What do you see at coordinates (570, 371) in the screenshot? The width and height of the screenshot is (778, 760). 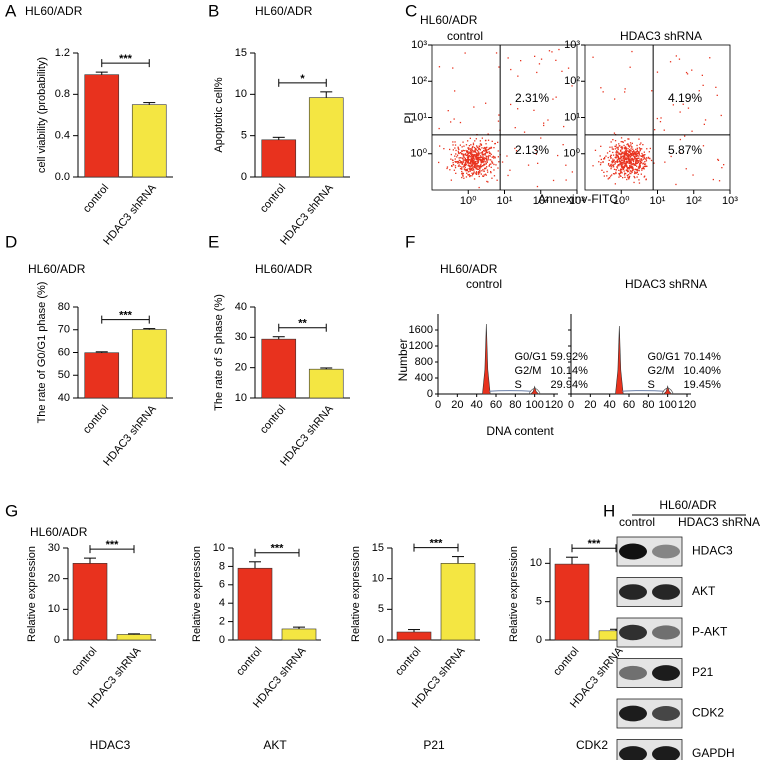 I see `phase-percent: 10.14%` at bounding box center [570, 371].